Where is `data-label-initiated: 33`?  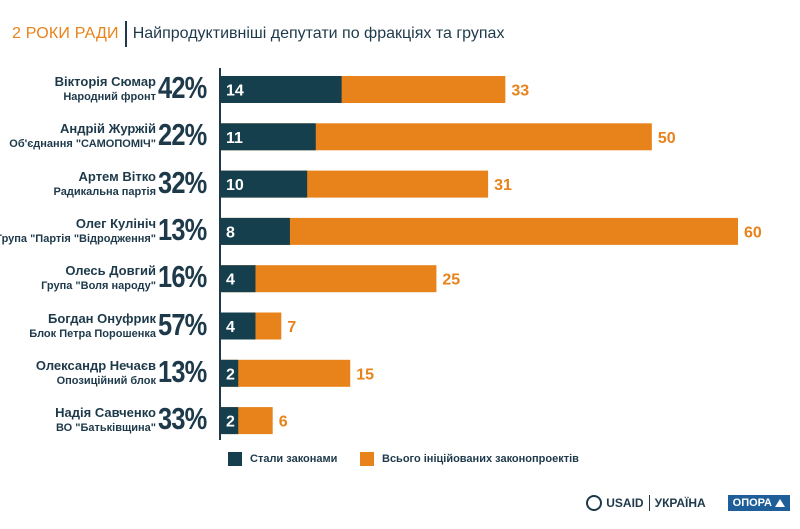
data-label-initiated: 33 is located at coordinates (520, 91).